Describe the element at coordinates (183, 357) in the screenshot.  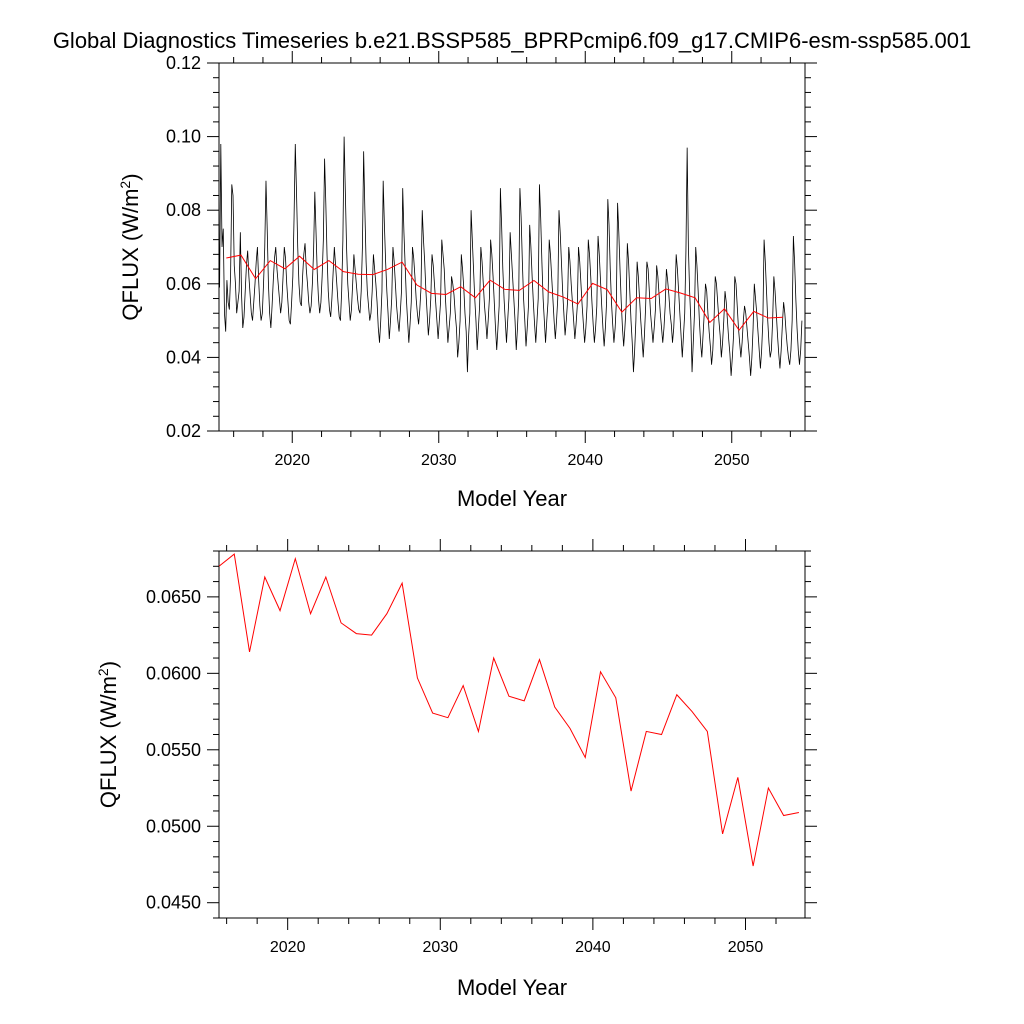
I see `y-tick-label: 0.04` at that location.